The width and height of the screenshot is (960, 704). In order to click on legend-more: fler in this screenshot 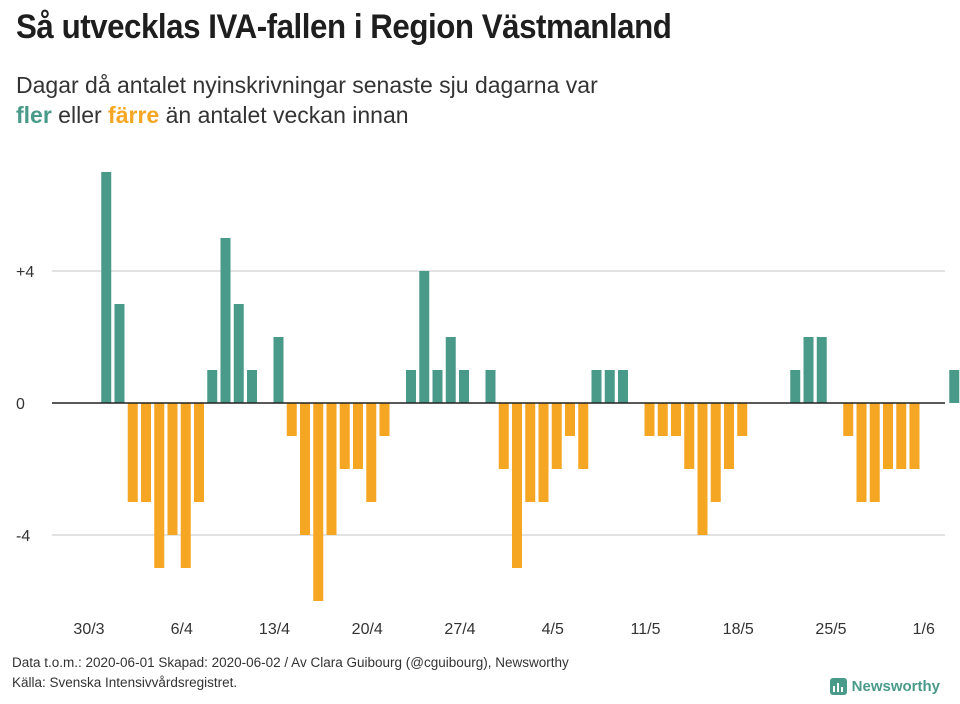, I will do `click(34, 115)`.